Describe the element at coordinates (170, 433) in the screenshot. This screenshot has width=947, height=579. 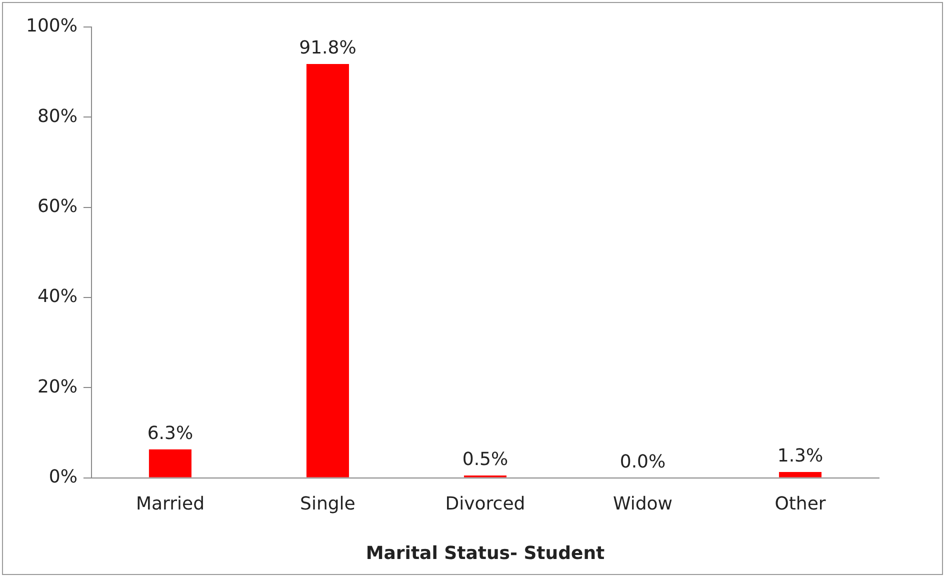
I see `data-label: 6.3%` at that location.